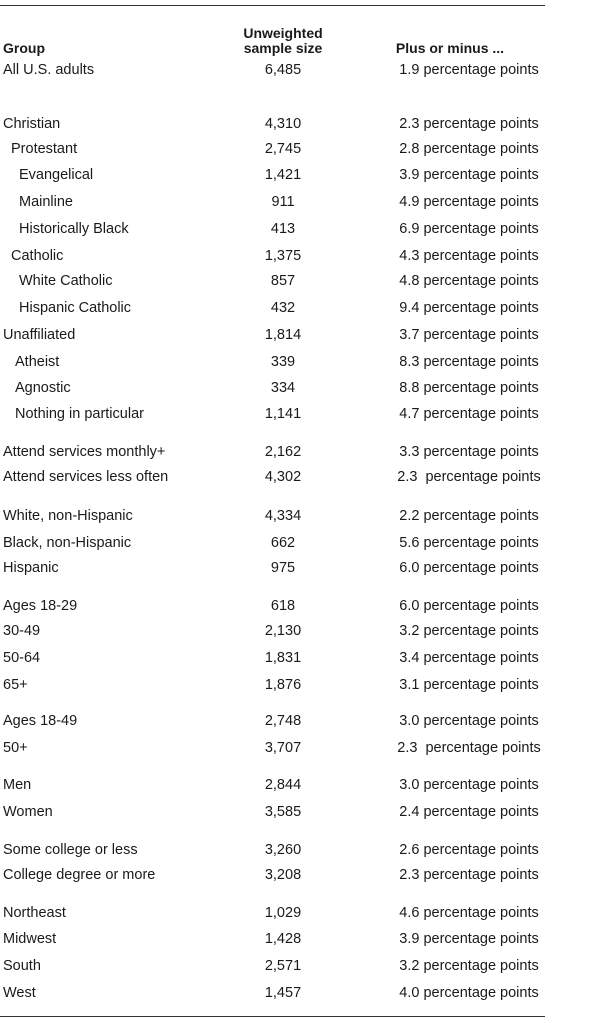 The image size is (593, 1023). I want to click on table-row: 50-64 1,831 3.4 percentage points, so click(280, 658).